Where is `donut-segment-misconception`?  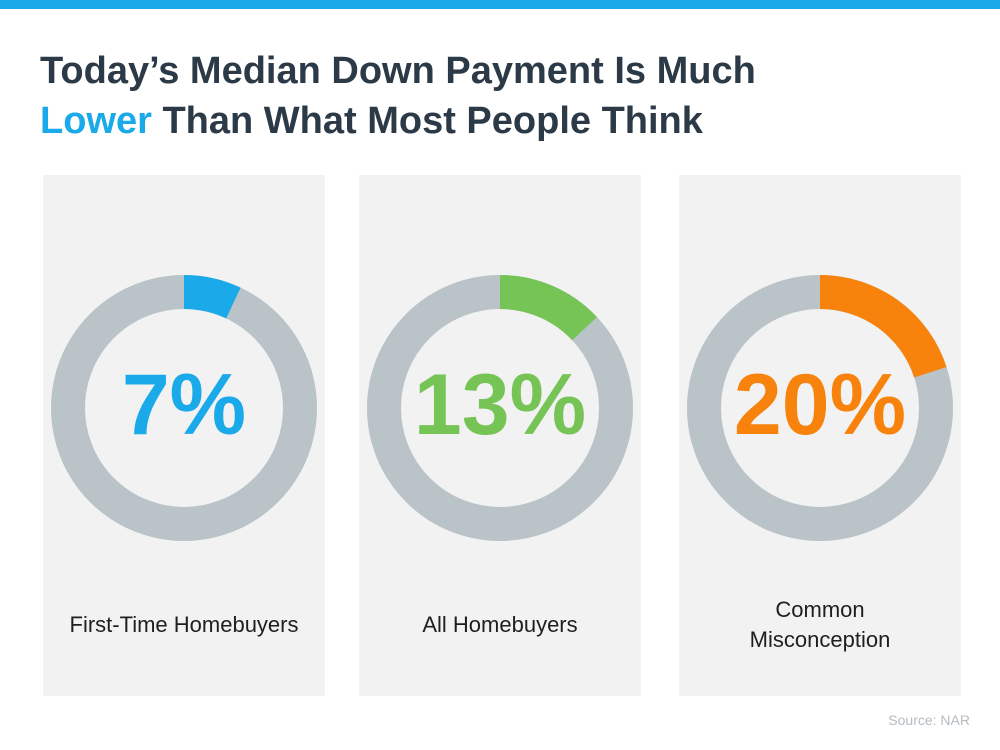
donut-segment-misconception is located at coordinates (820, 408).